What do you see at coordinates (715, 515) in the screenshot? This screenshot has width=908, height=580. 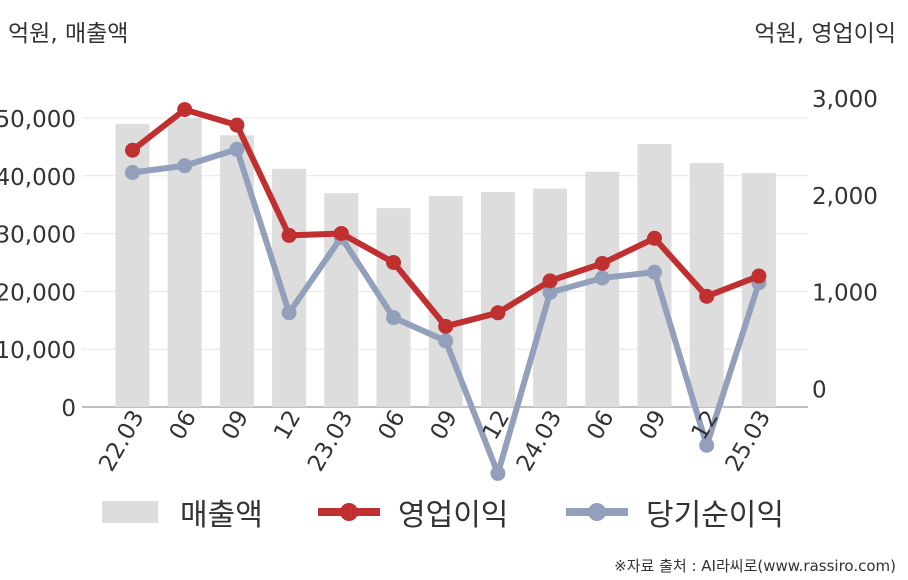 I see `legend-label-net: 당기순이익` at bounding box center [715, 515].